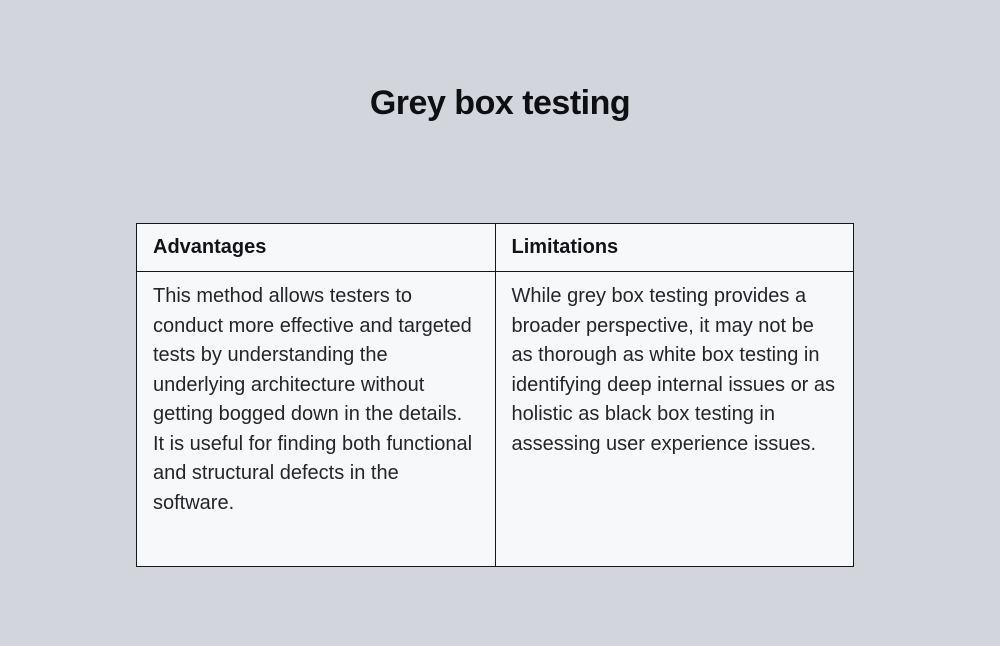  I want to click on column-header-limitations: Limitations, so click(674, 247).